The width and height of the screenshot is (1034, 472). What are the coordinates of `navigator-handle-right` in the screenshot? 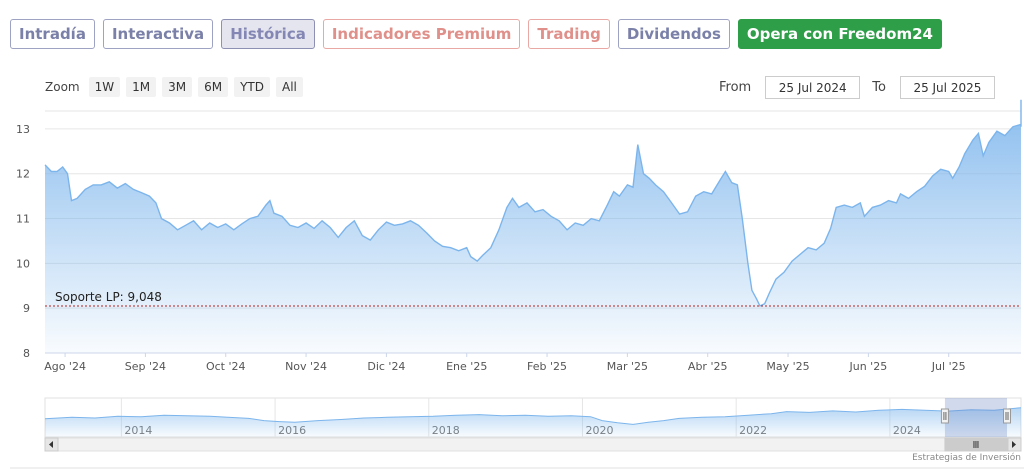 It's located at (1007, 416).